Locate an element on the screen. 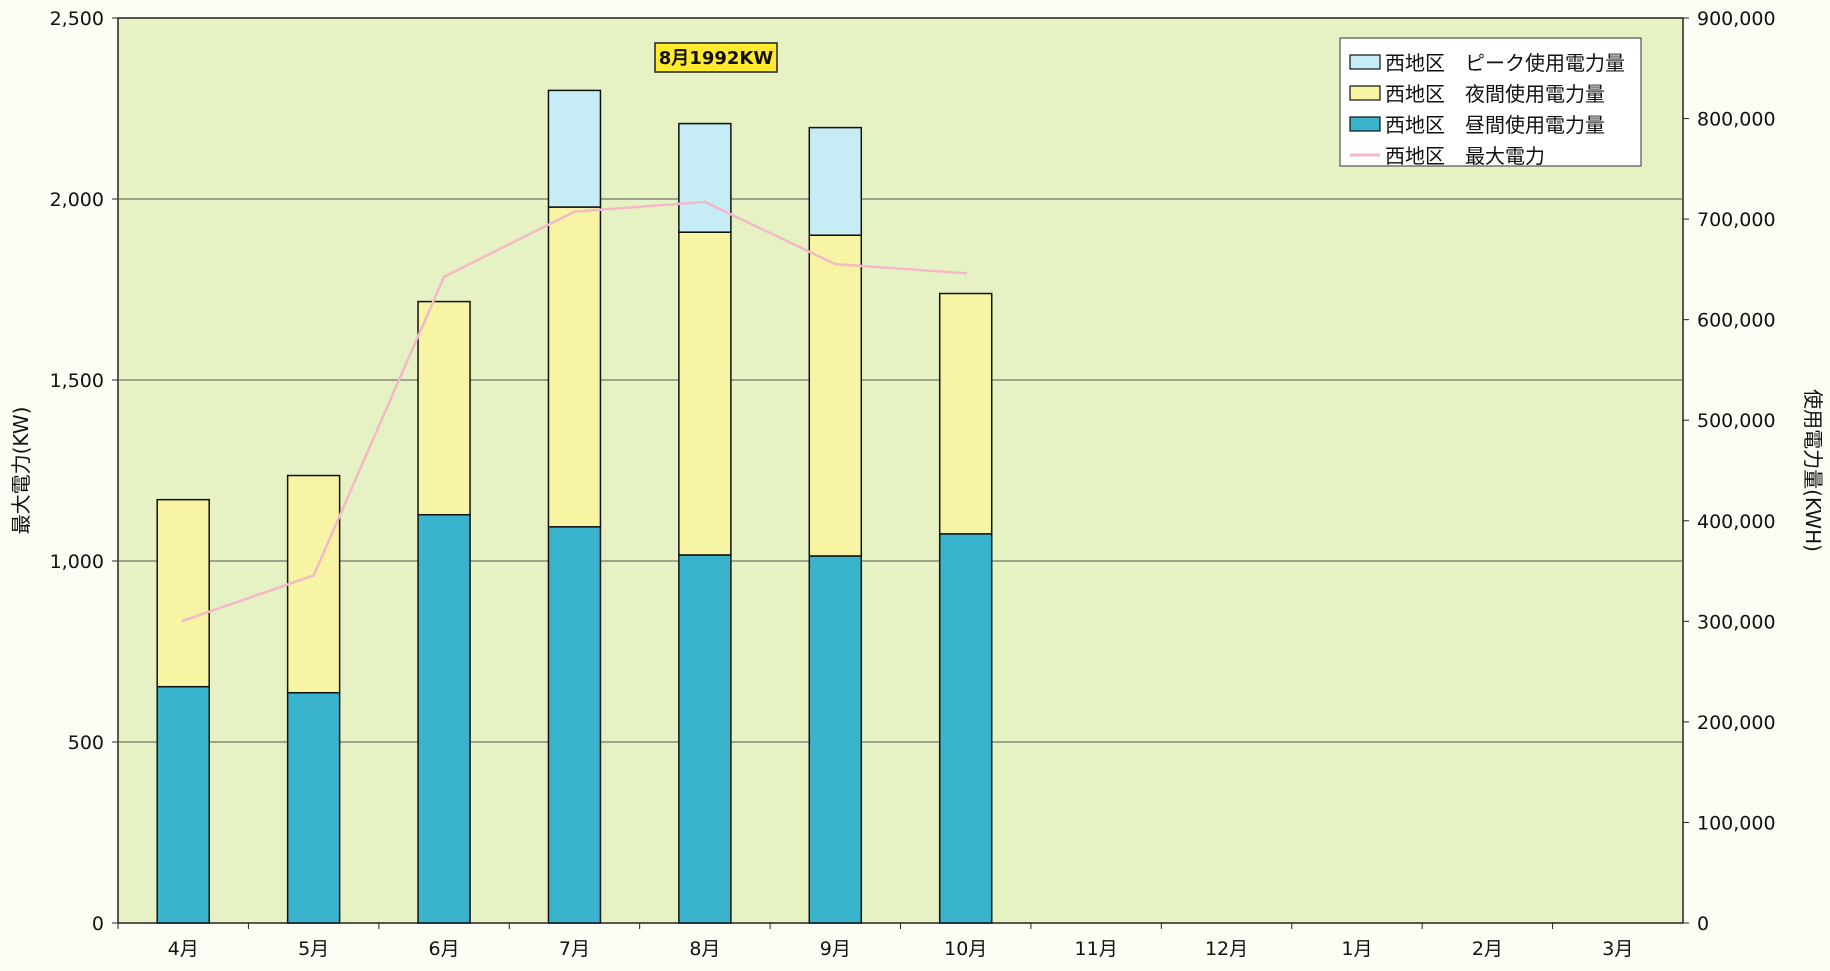 Image resolution: width=1830 pixels, height=971 pixels. x-tick-label: 1月 is located at coordinates (1356, 949).